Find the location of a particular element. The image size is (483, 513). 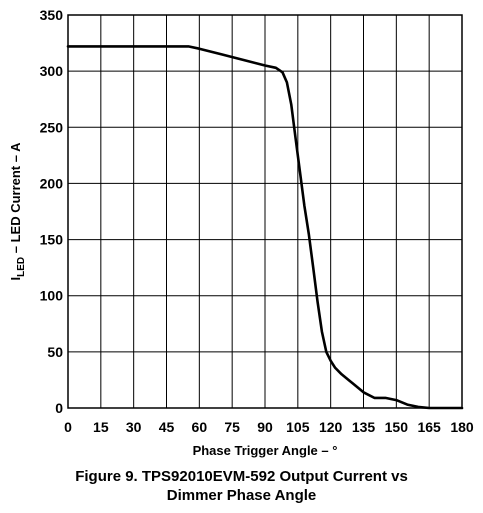

y-tick-label: 100 is located at coordinates (52, 296).